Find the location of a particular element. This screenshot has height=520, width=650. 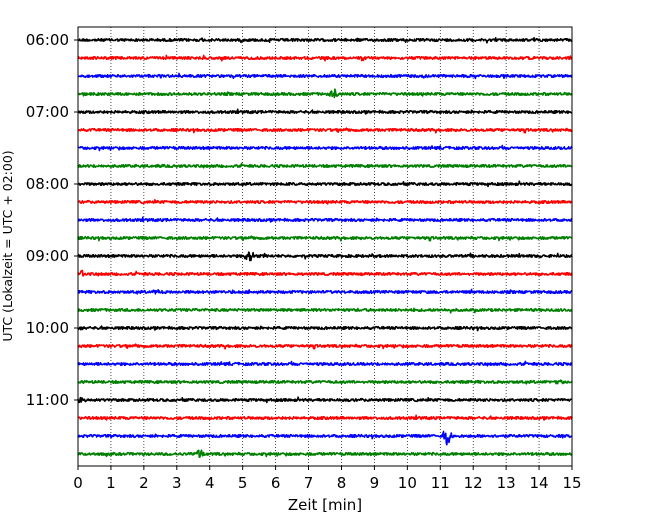

y-tick-label: 09:00 is located at coordinates (47, 256).